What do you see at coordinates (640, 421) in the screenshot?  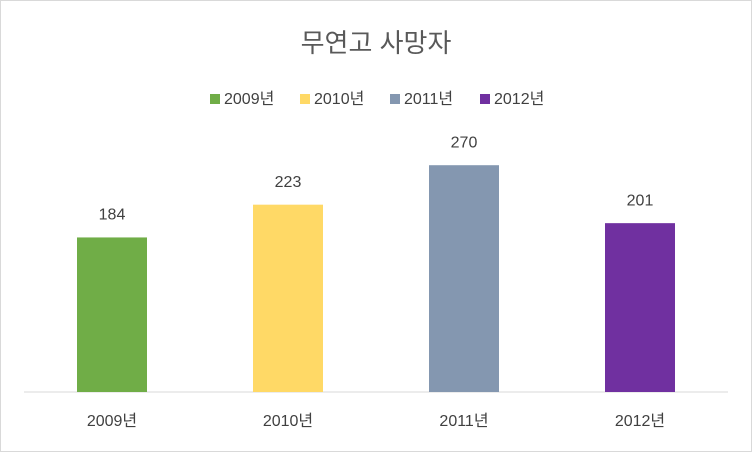 I see `x-tick-label: 2012년` at bounding box center [640, 421].